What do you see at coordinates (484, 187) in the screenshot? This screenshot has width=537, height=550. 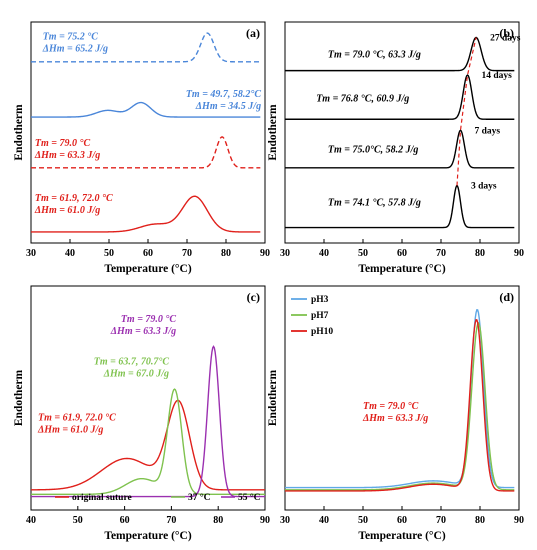 I see `series-label: 3 days` at bounding box center [484, 187].